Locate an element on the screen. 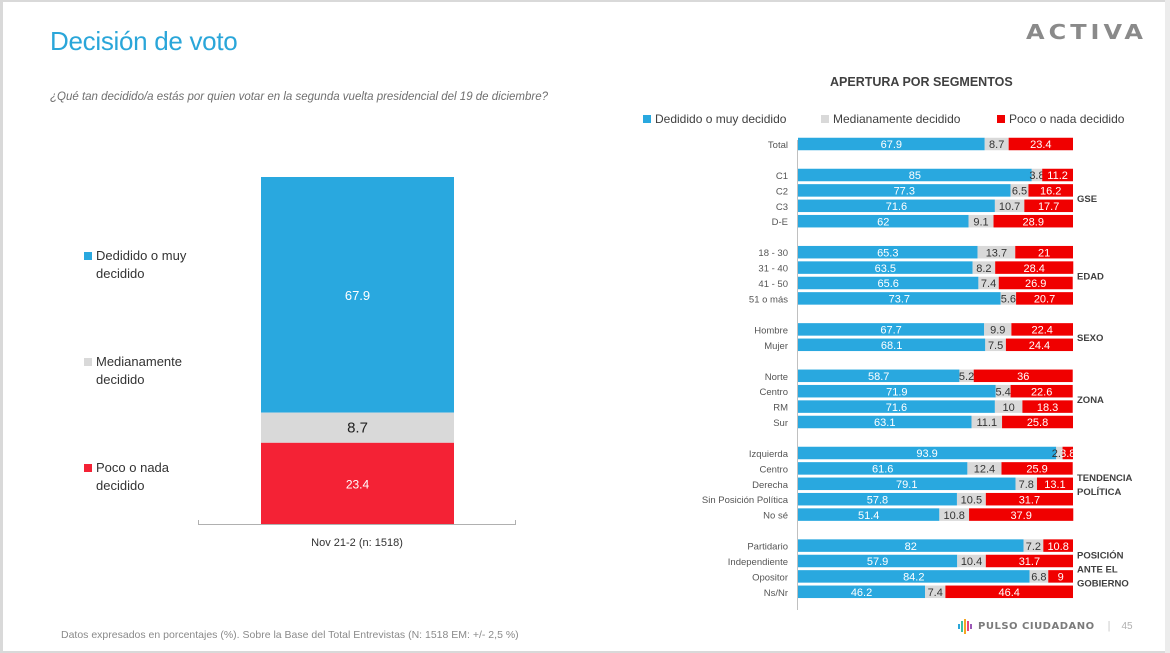 This screenshot has height=653, width=1170. row-label: RM is located at coordinates (780, 408).